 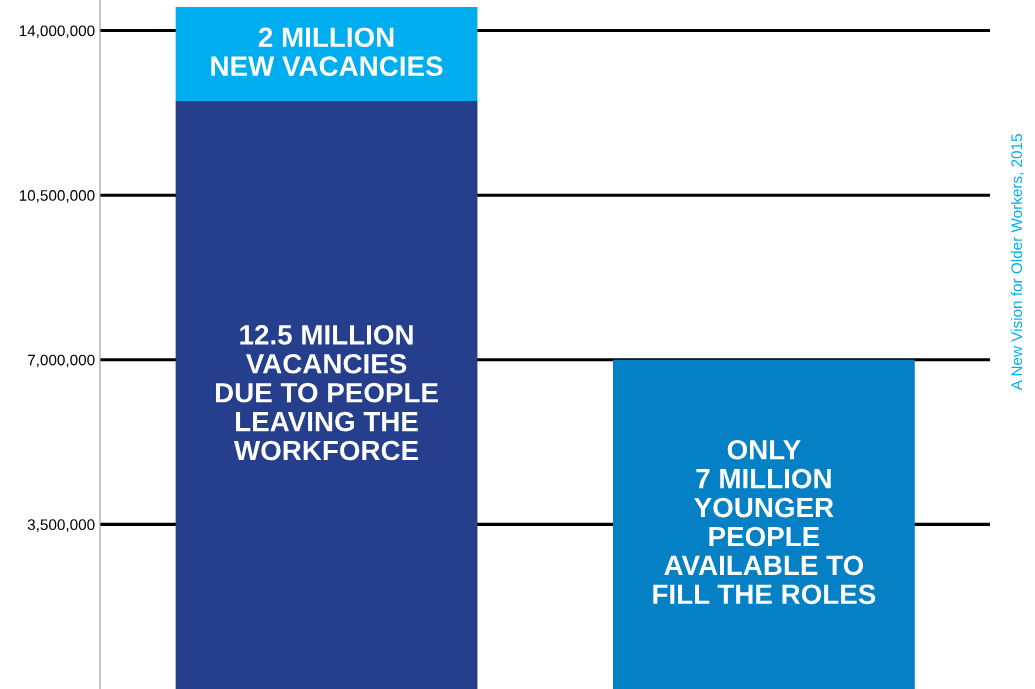 What do you see at coordinates (57, 196) in the screenshot?
I see `y-tick-label: 10,500,000` at bounding box center [57, 196].